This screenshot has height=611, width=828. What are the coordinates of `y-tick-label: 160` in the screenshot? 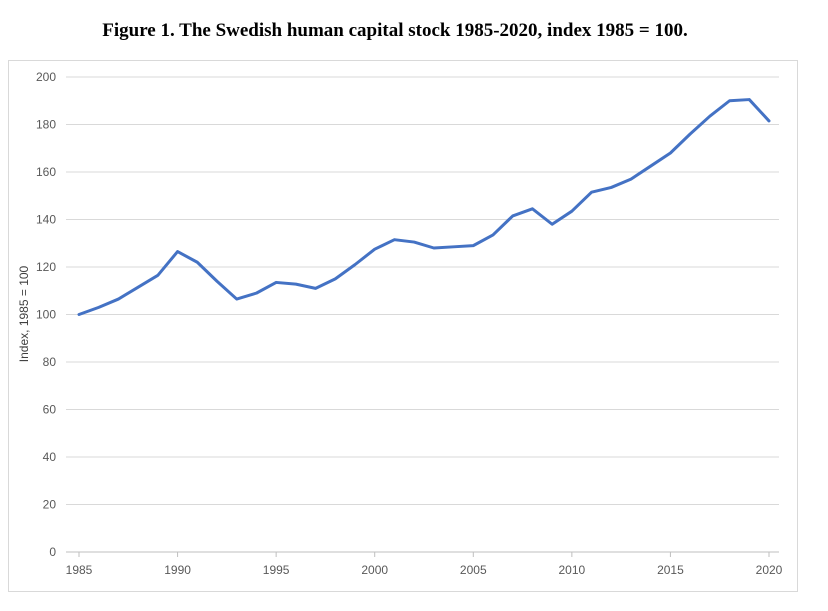 It's located at (46, 172).